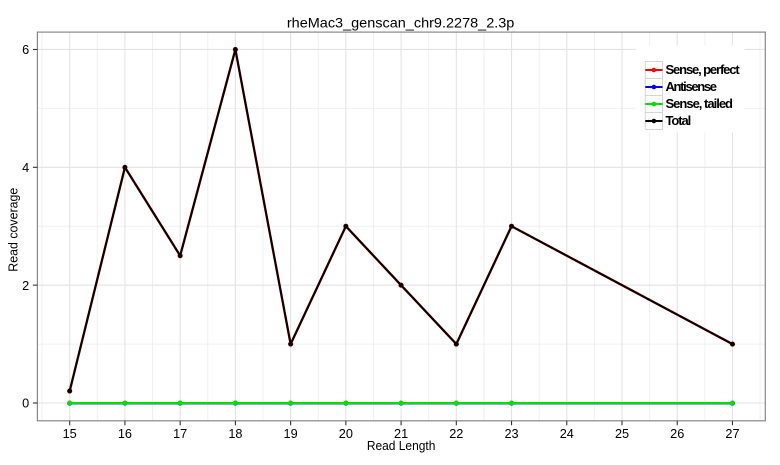 This screenshot has width=780, height=465. What do you see at coordinates (456, 434) in the screenshot?
I see `svg-text: 22` at bounding box center [456, 434].